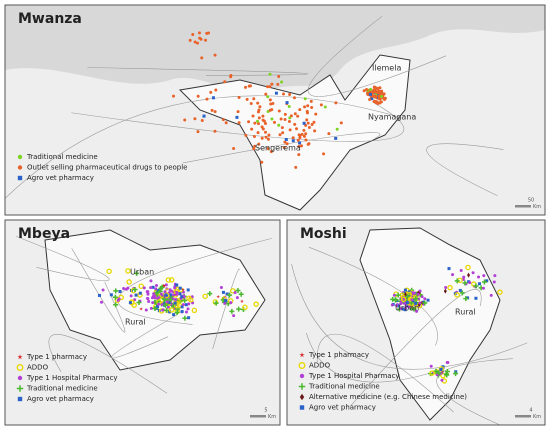  What do you see at coordinates (135, 322) in the screenshot?
I see `place-label: Rural` at bounding box center [135, 322].